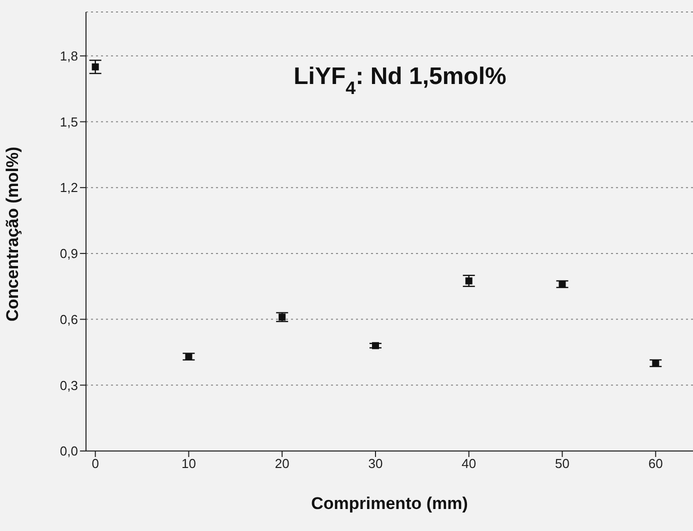  What do you see at coordinates (375, 464) in the screenshot?
I see `x-tick-label: 30` at bounding box center [375, 464].